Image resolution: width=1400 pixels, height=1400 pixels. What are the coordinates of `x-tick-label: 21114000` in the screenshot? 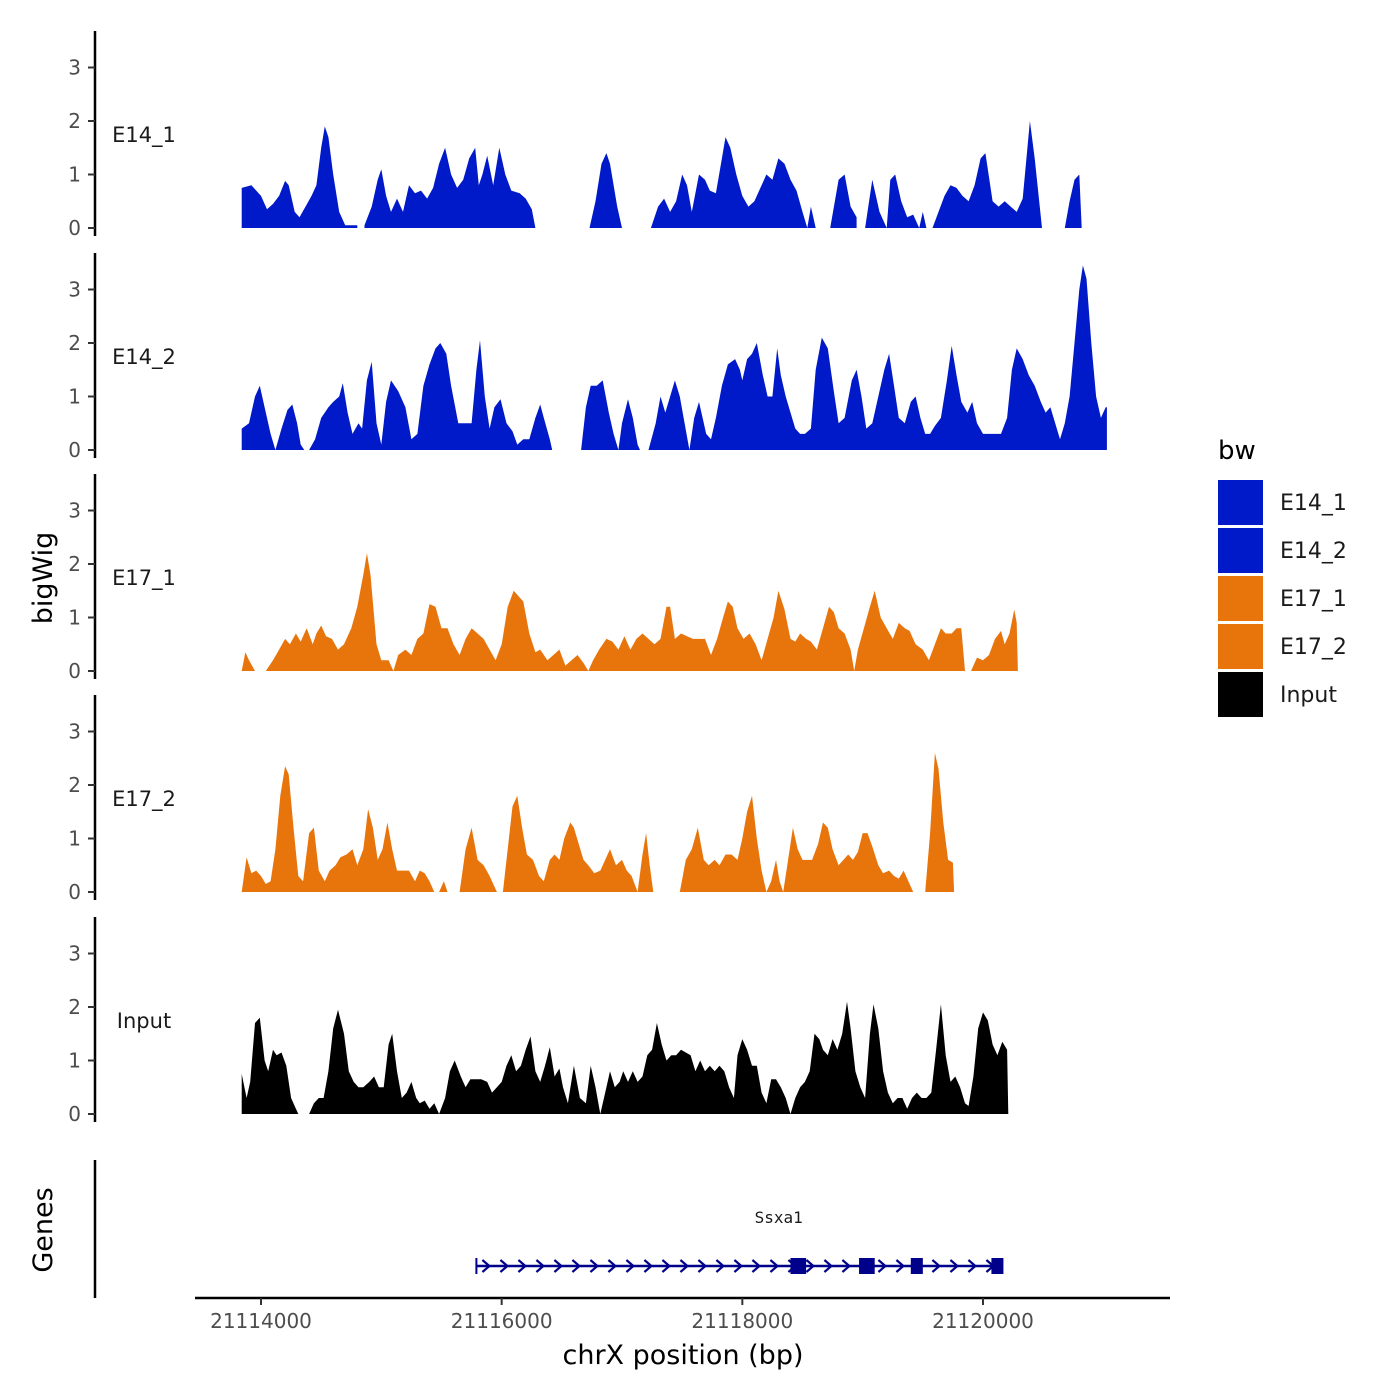 It's located at (261, 1321).